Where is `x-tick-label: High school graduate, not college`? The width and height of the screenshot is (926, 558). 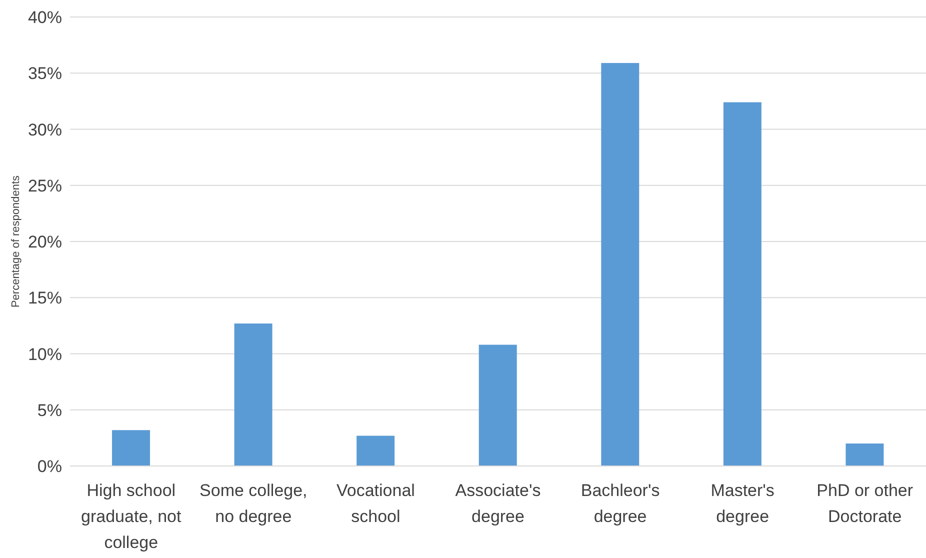 x-tick-label: High school graduate, not college is located at coordinates (131, 516).